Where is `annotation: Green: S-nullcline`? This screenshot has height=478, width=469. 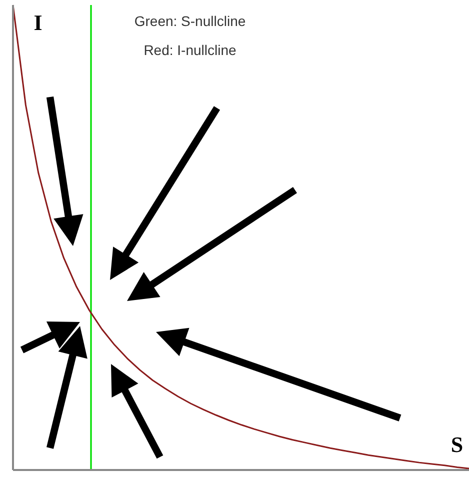 annotation: Green: S-nullcline is located at coordinates (190, 21).